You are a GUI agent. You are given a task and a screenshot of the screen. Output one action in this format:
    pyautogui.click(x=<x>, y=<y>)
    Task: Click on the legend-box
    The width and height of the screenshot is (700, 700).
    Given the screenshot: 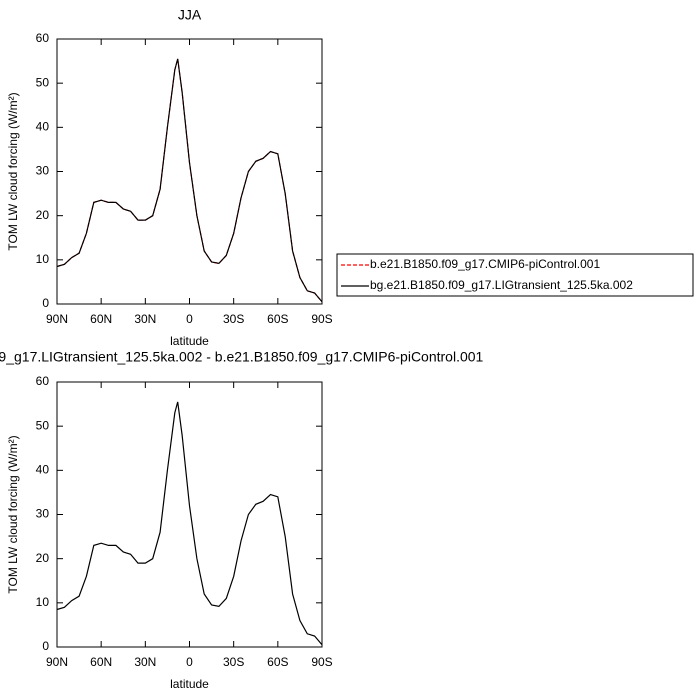 What is the action you would take?
    pyautogui.click(x=515, y=275)
    